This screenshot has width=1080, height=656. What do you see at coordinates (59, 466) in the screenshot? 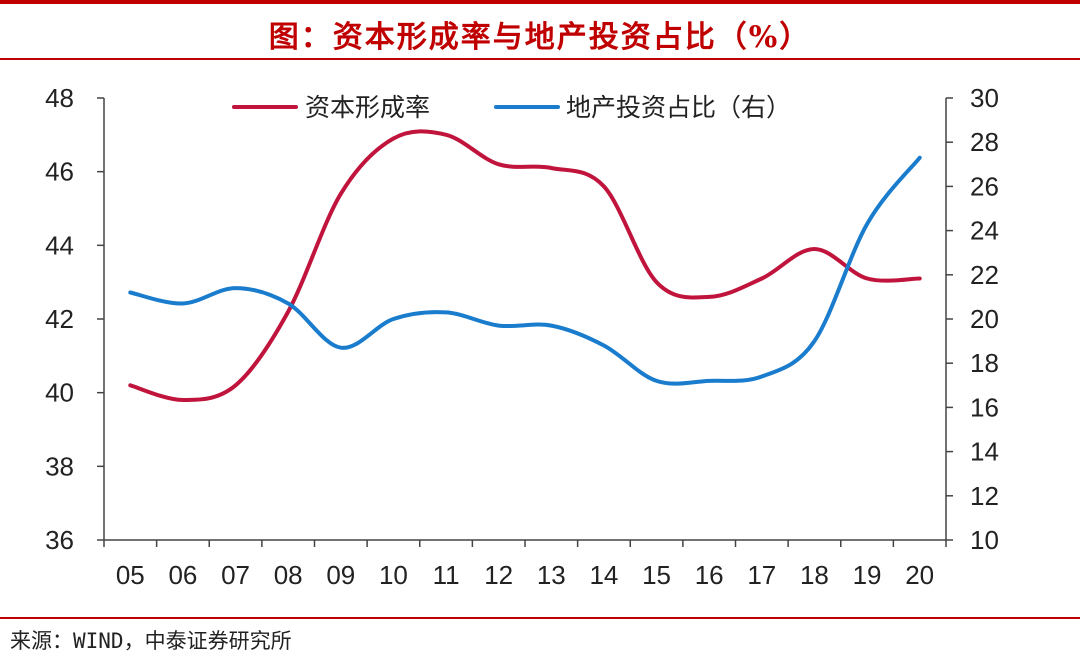
I see `left-tick-label: 38` at bounding box center [59, 466].